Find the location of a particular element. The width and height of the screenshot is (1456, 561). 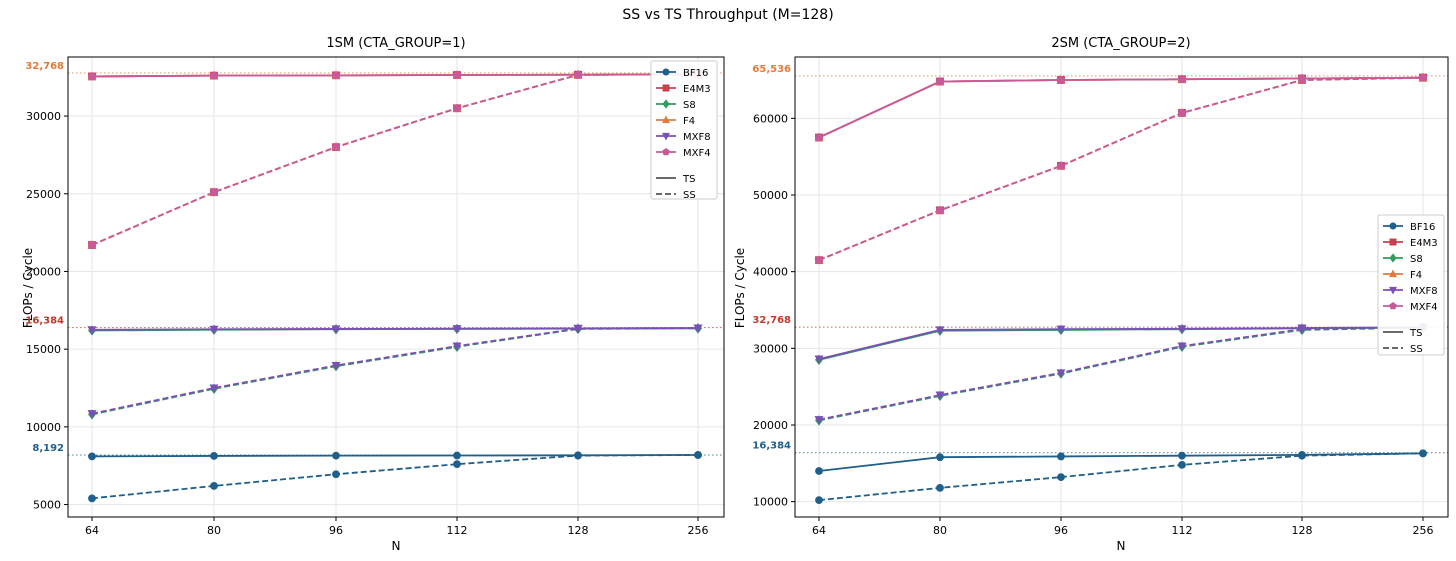

chart-title: 1SM (CTA_GROUP=1) is located at coordinates (395, 43).